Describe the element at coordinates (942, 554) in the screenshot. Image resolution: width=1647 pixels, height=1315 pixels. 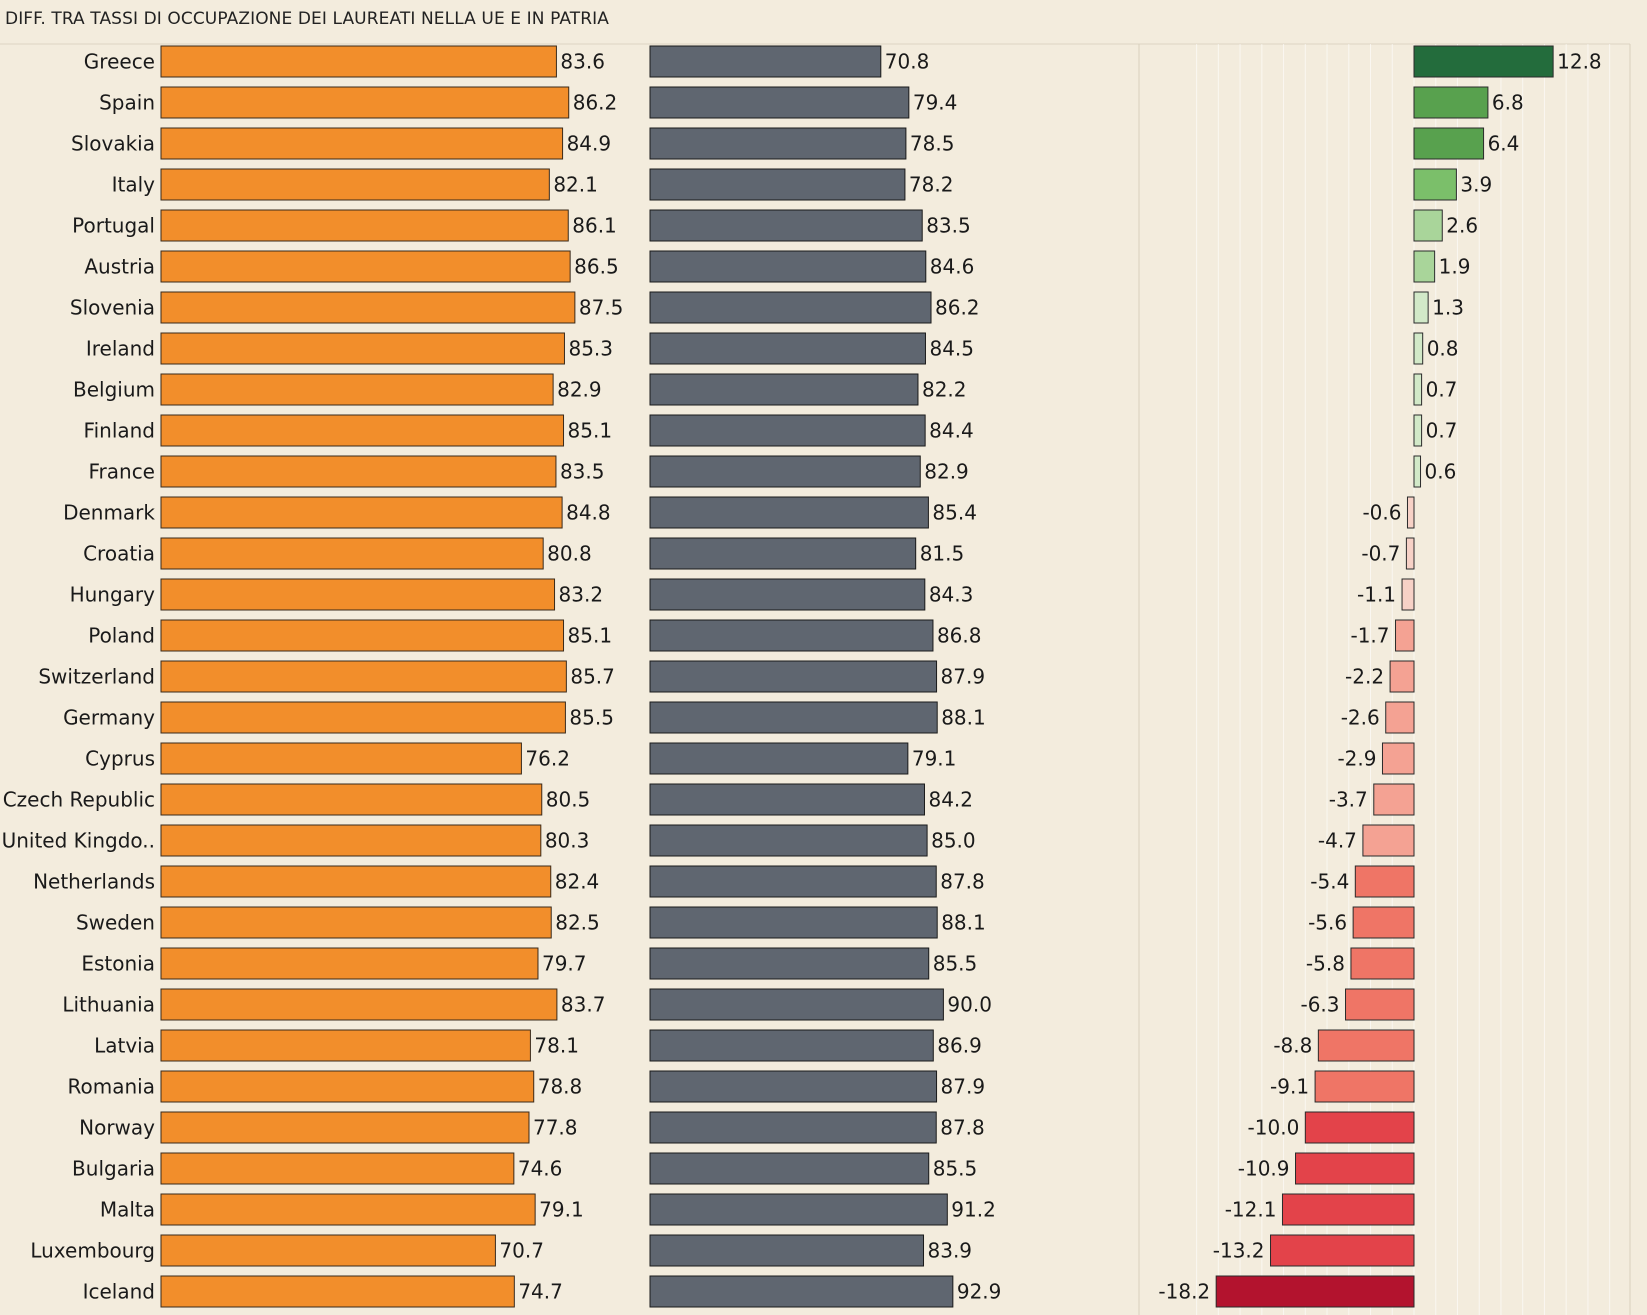
I see `home-value-label: 81.5` at that location.